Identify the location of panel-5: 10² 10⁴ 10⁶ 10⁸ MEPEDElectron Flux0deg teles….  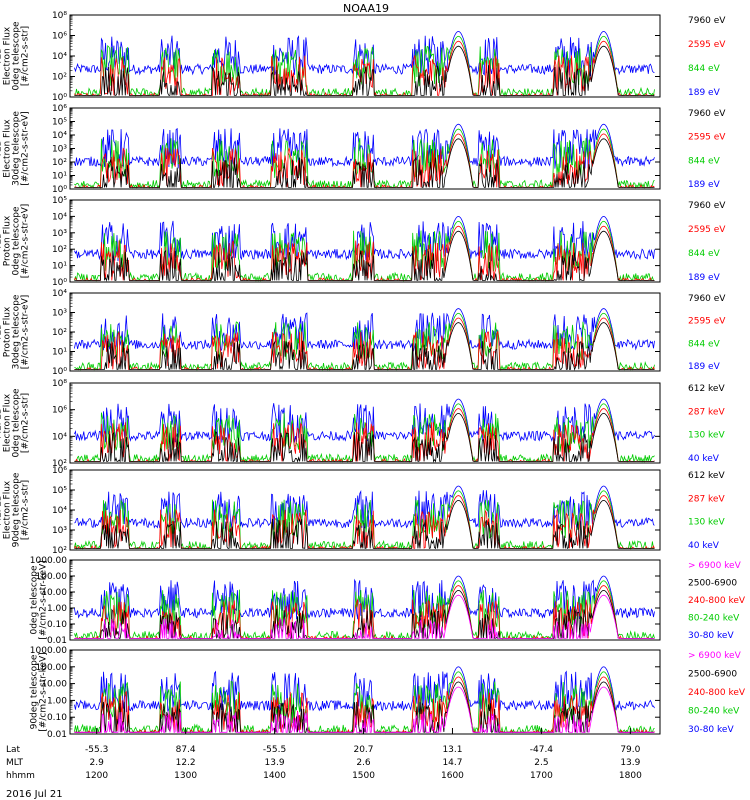
(362, 424).